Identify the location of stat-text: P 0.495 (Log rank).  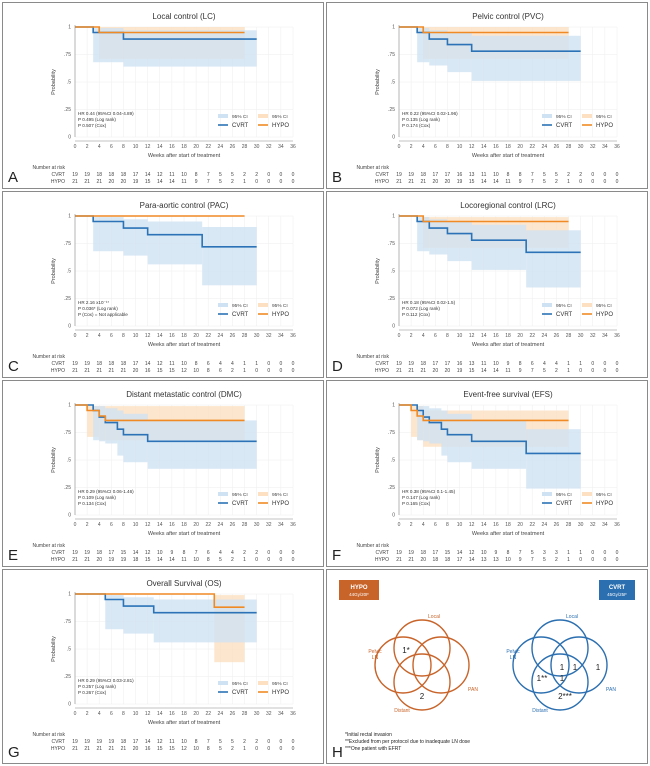
(97, 119).